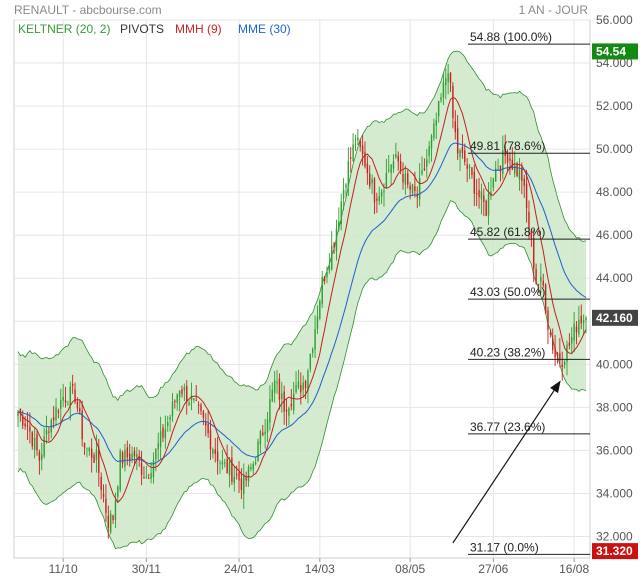  Describe the element at coordinates (504, 547) in the screenshot. I see `fib-level-label: 31.17 (0.0%)` at that location.